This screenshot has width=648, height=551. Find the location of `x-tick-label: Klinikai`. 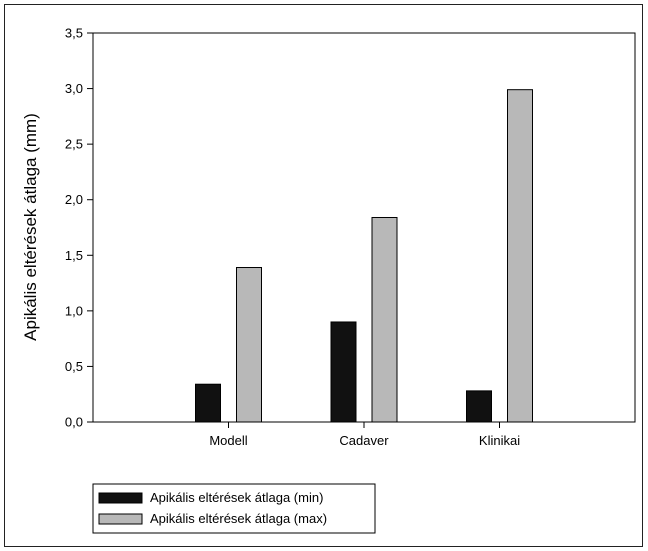

x-tick-label: Klinikai is located at coordinates (499, 440).